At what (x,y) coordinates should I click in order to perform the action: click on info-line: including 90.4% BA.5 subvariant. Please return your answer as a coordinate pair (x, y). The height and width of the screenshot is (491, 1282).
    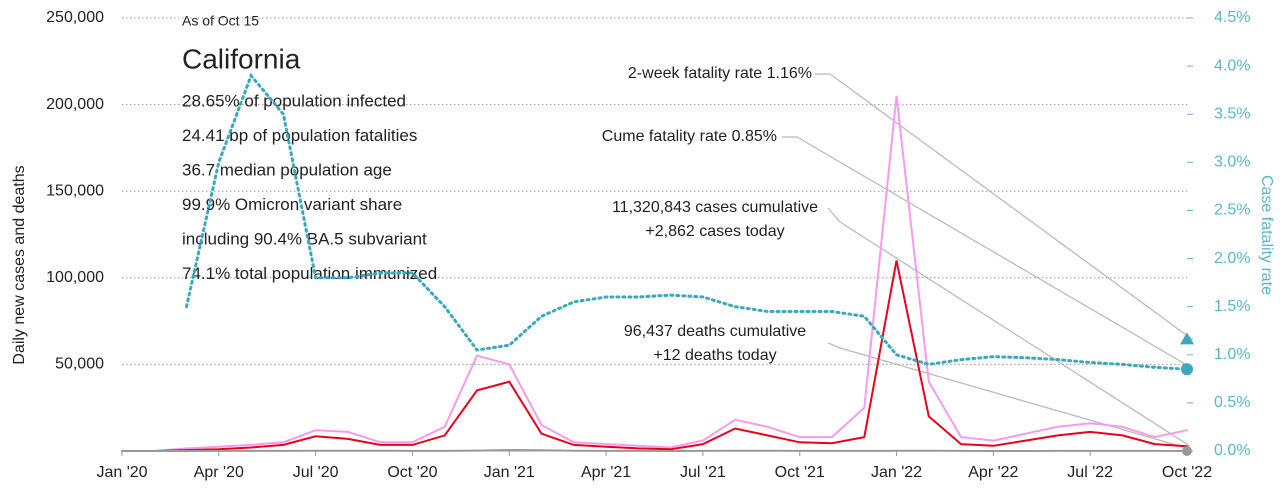
    Looking at the image, I should click on (304, 238).